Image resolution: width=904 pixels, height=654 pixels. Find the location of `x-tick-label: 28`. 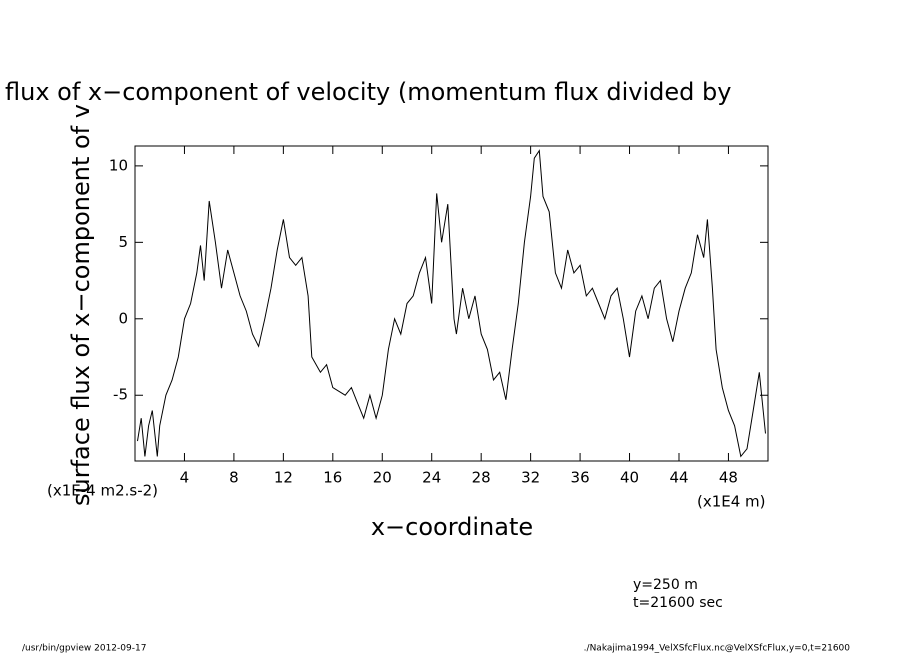

x-tick-label: 28 is located at coordinates (481, 478).